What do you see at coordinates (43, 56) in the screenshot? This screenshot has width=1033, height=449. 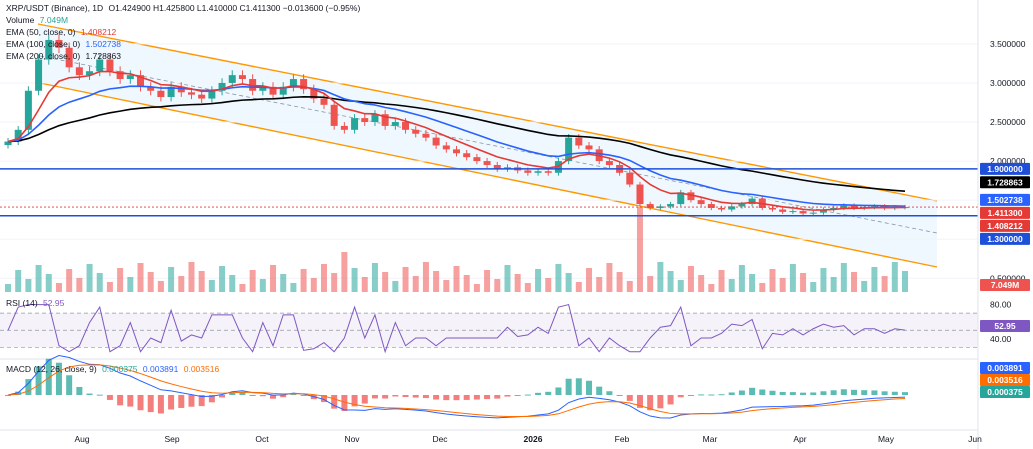 I see `ema200-label: EMA (200, close, 0)` at bounding box center [43, 56].